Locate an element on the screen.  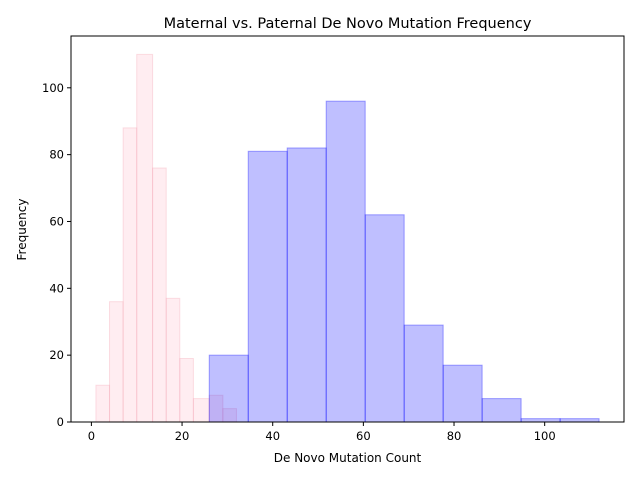
x-axis-label: De Novo Mutation Count is located at coordinates (348, 458).